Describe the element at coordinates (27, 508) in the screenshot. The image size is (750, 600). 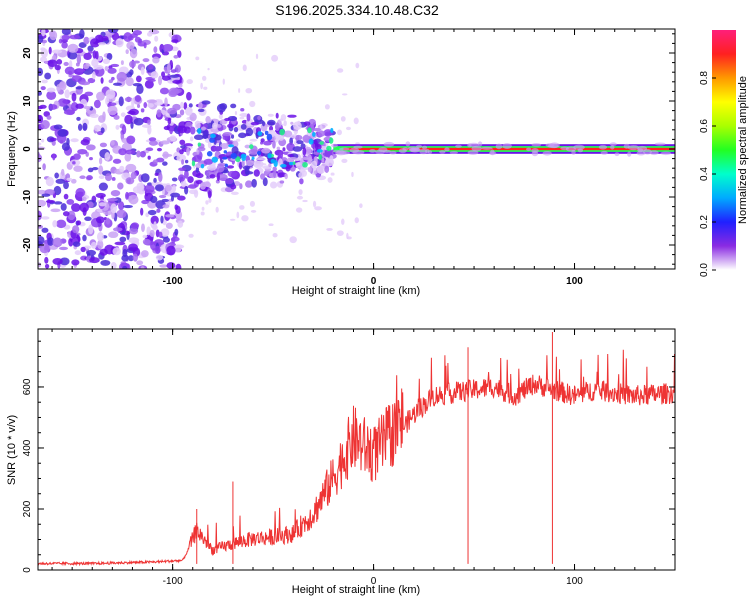
I see `y-tick-label: 200` at that location.